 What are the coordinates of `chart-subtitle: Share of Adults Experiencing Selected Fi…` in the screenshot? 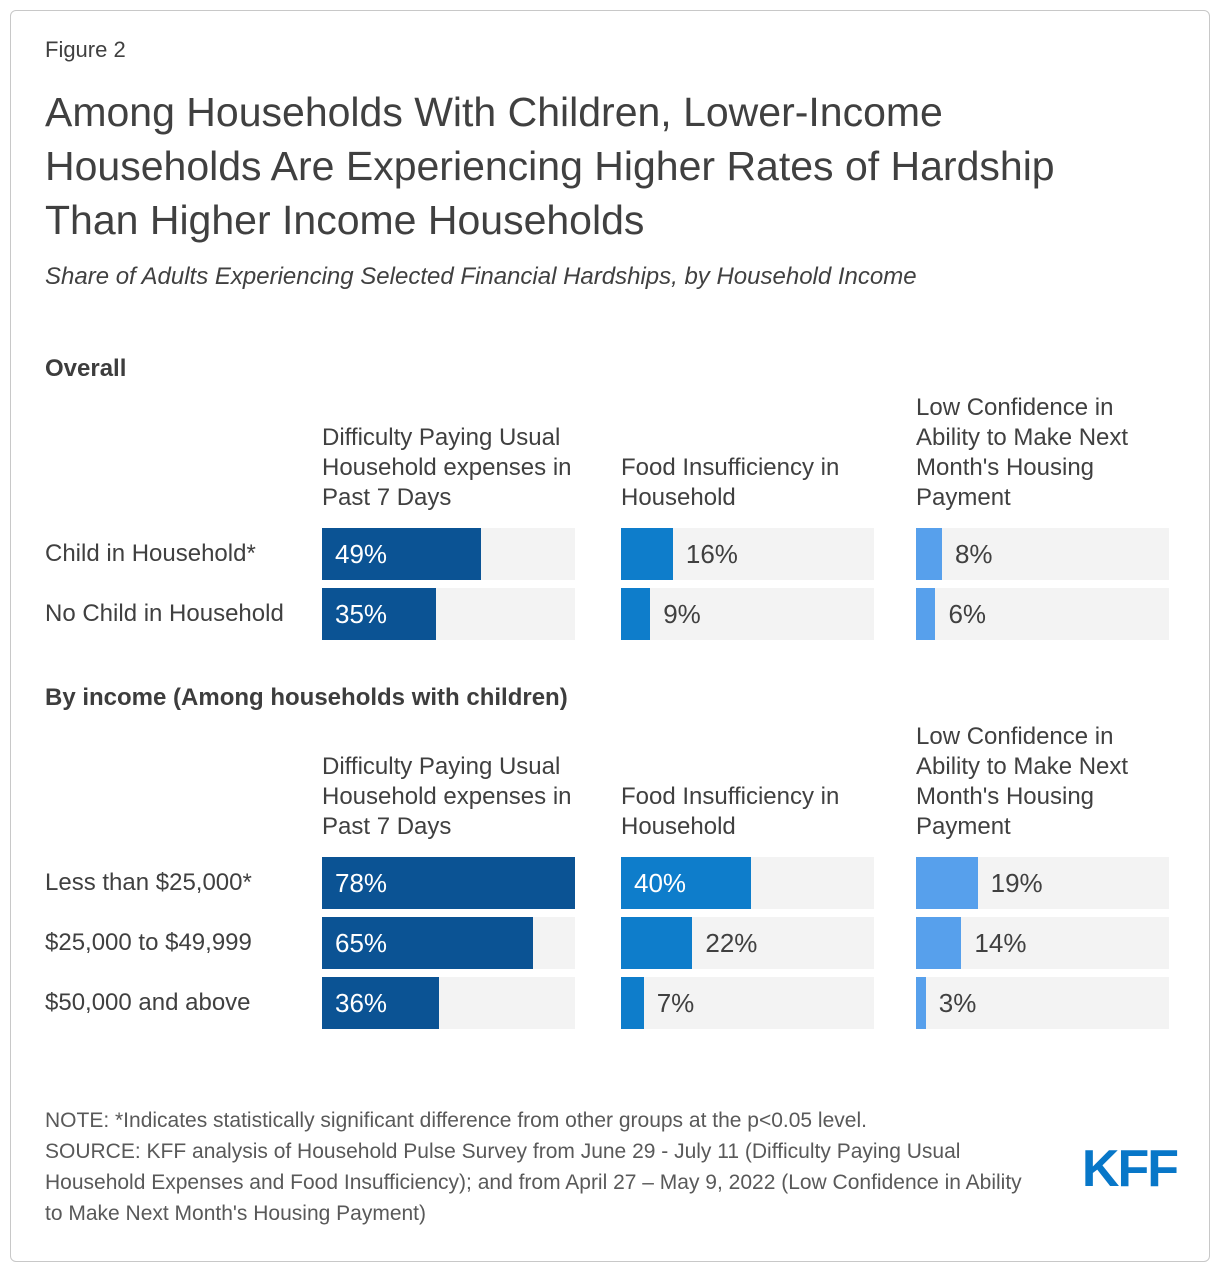 It's located at (481, 277).